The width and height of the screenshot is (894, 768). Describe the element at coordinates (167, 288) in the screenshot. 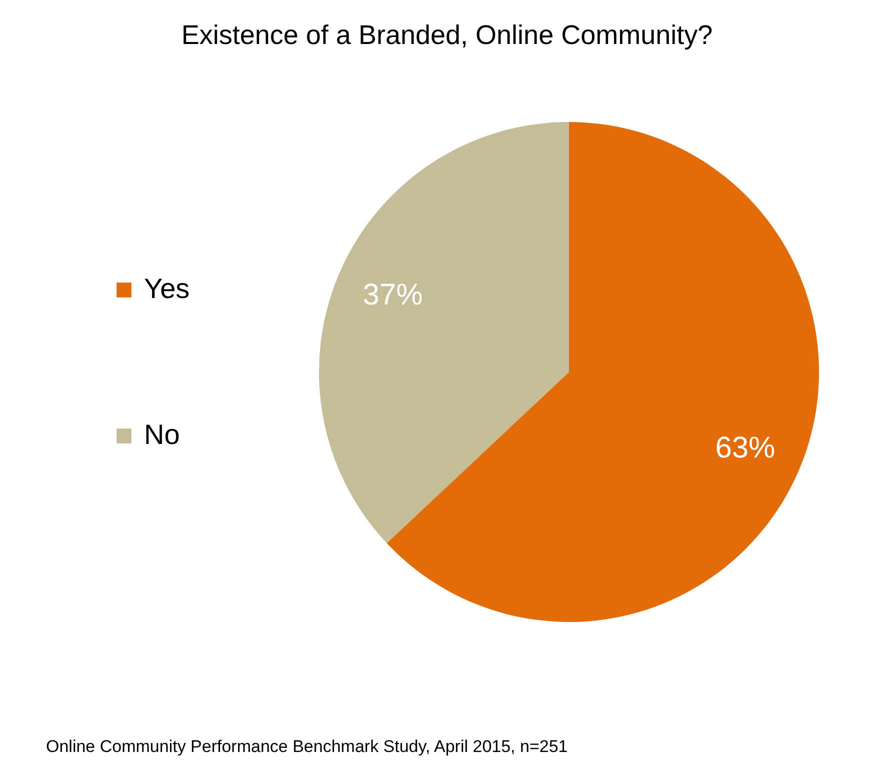

I see `legend-label: Yes` at that location.